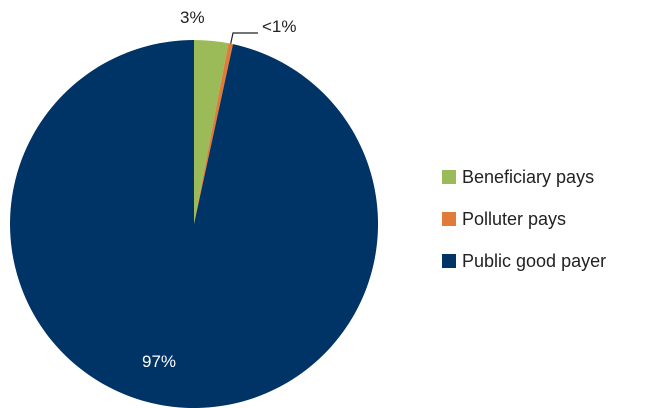 Image resolution: width=649 pixels, height=408 pixels. I want to click on pie-slice-beneficiary-pays, so click(211, 132).